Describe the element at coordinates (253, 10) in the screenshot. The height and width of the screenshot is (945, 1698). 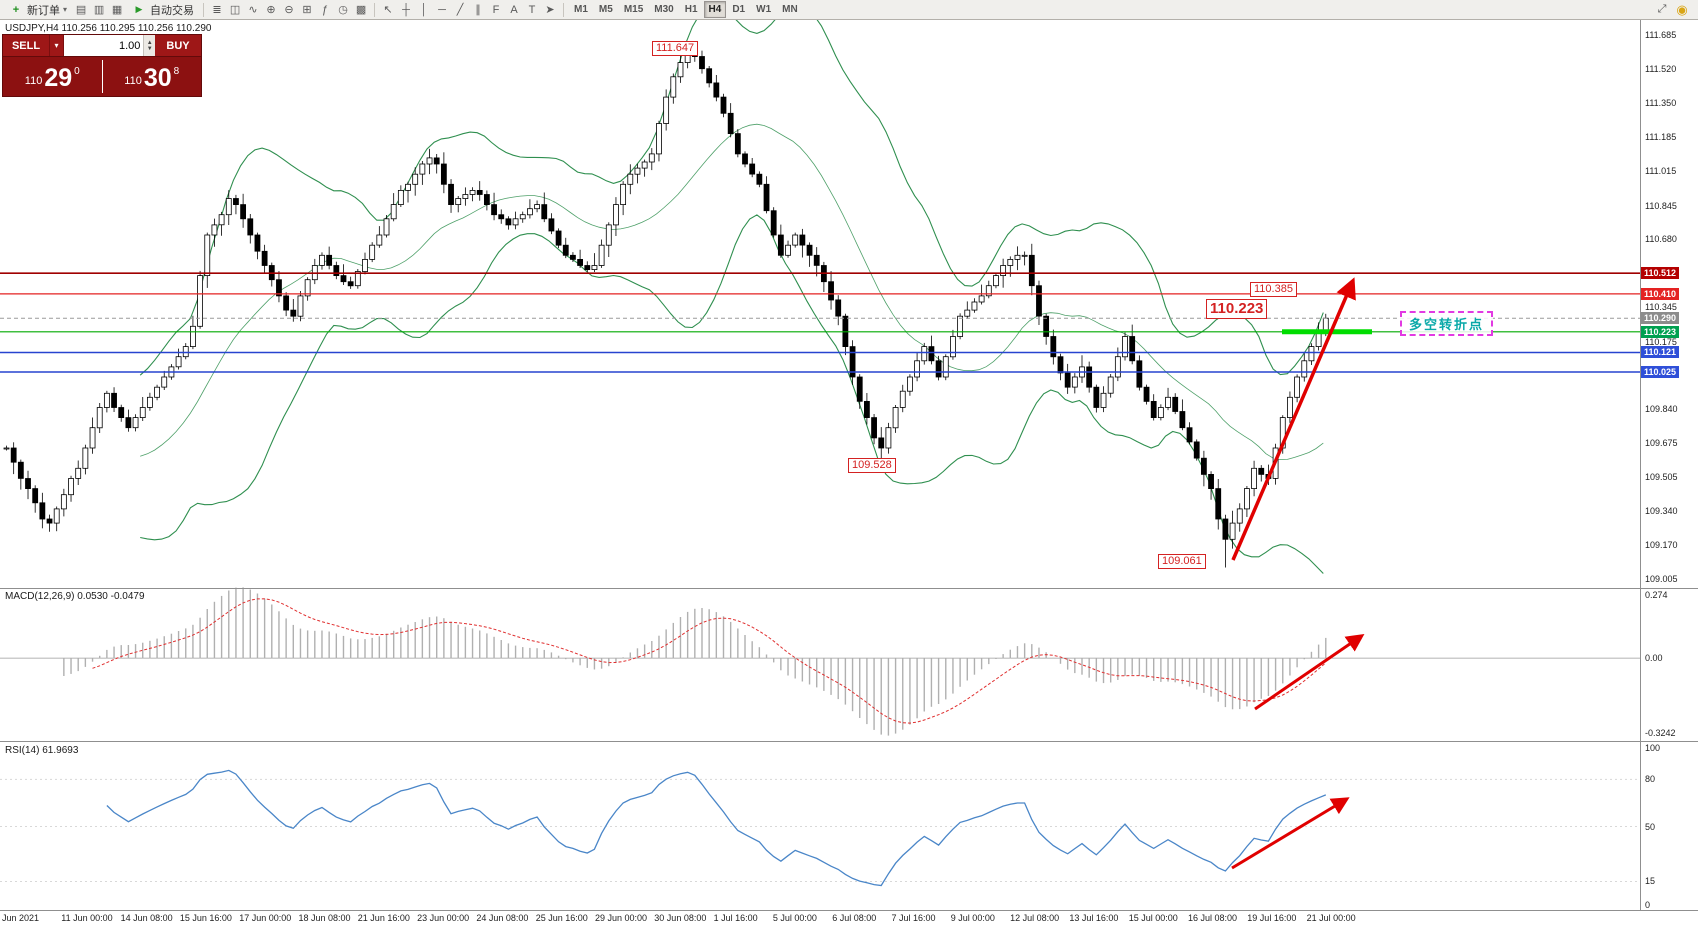
I see `line-chart-icon: ∿` at that location.